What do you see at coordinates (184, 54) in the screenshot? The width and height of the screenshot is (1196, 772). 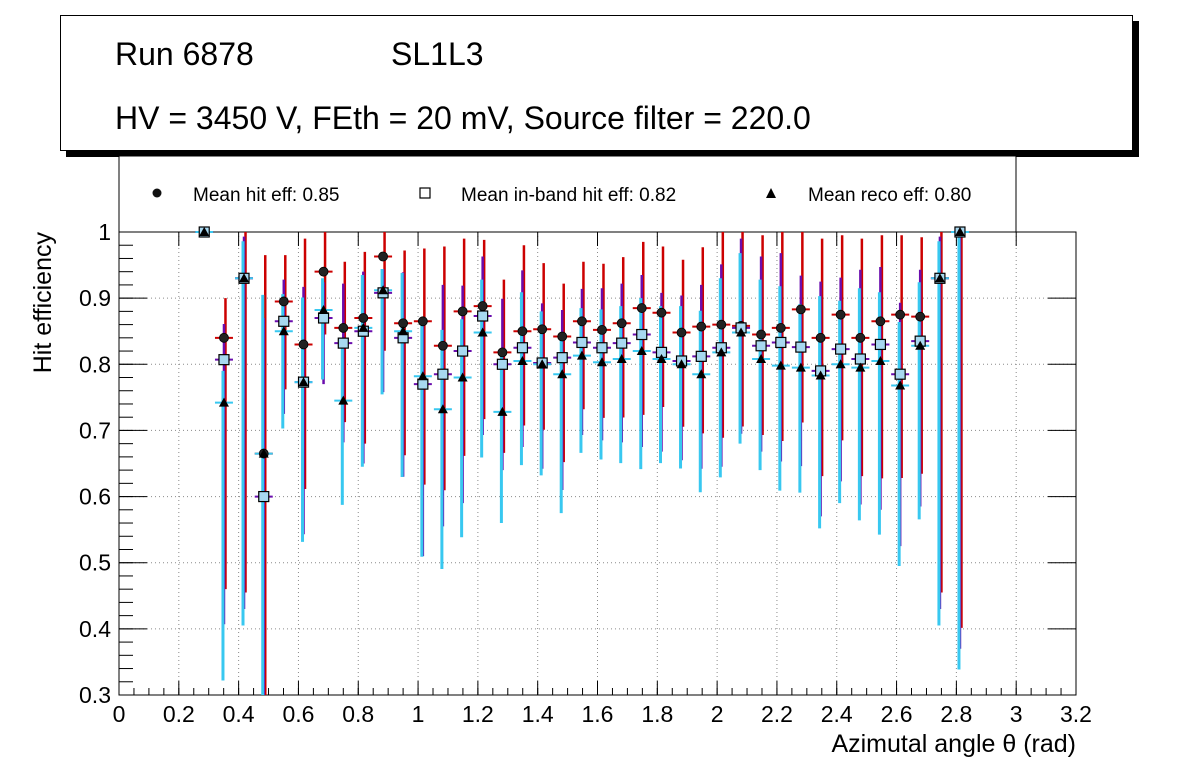 I see `run-label: Run 6878` at bounding box center [184, 54].